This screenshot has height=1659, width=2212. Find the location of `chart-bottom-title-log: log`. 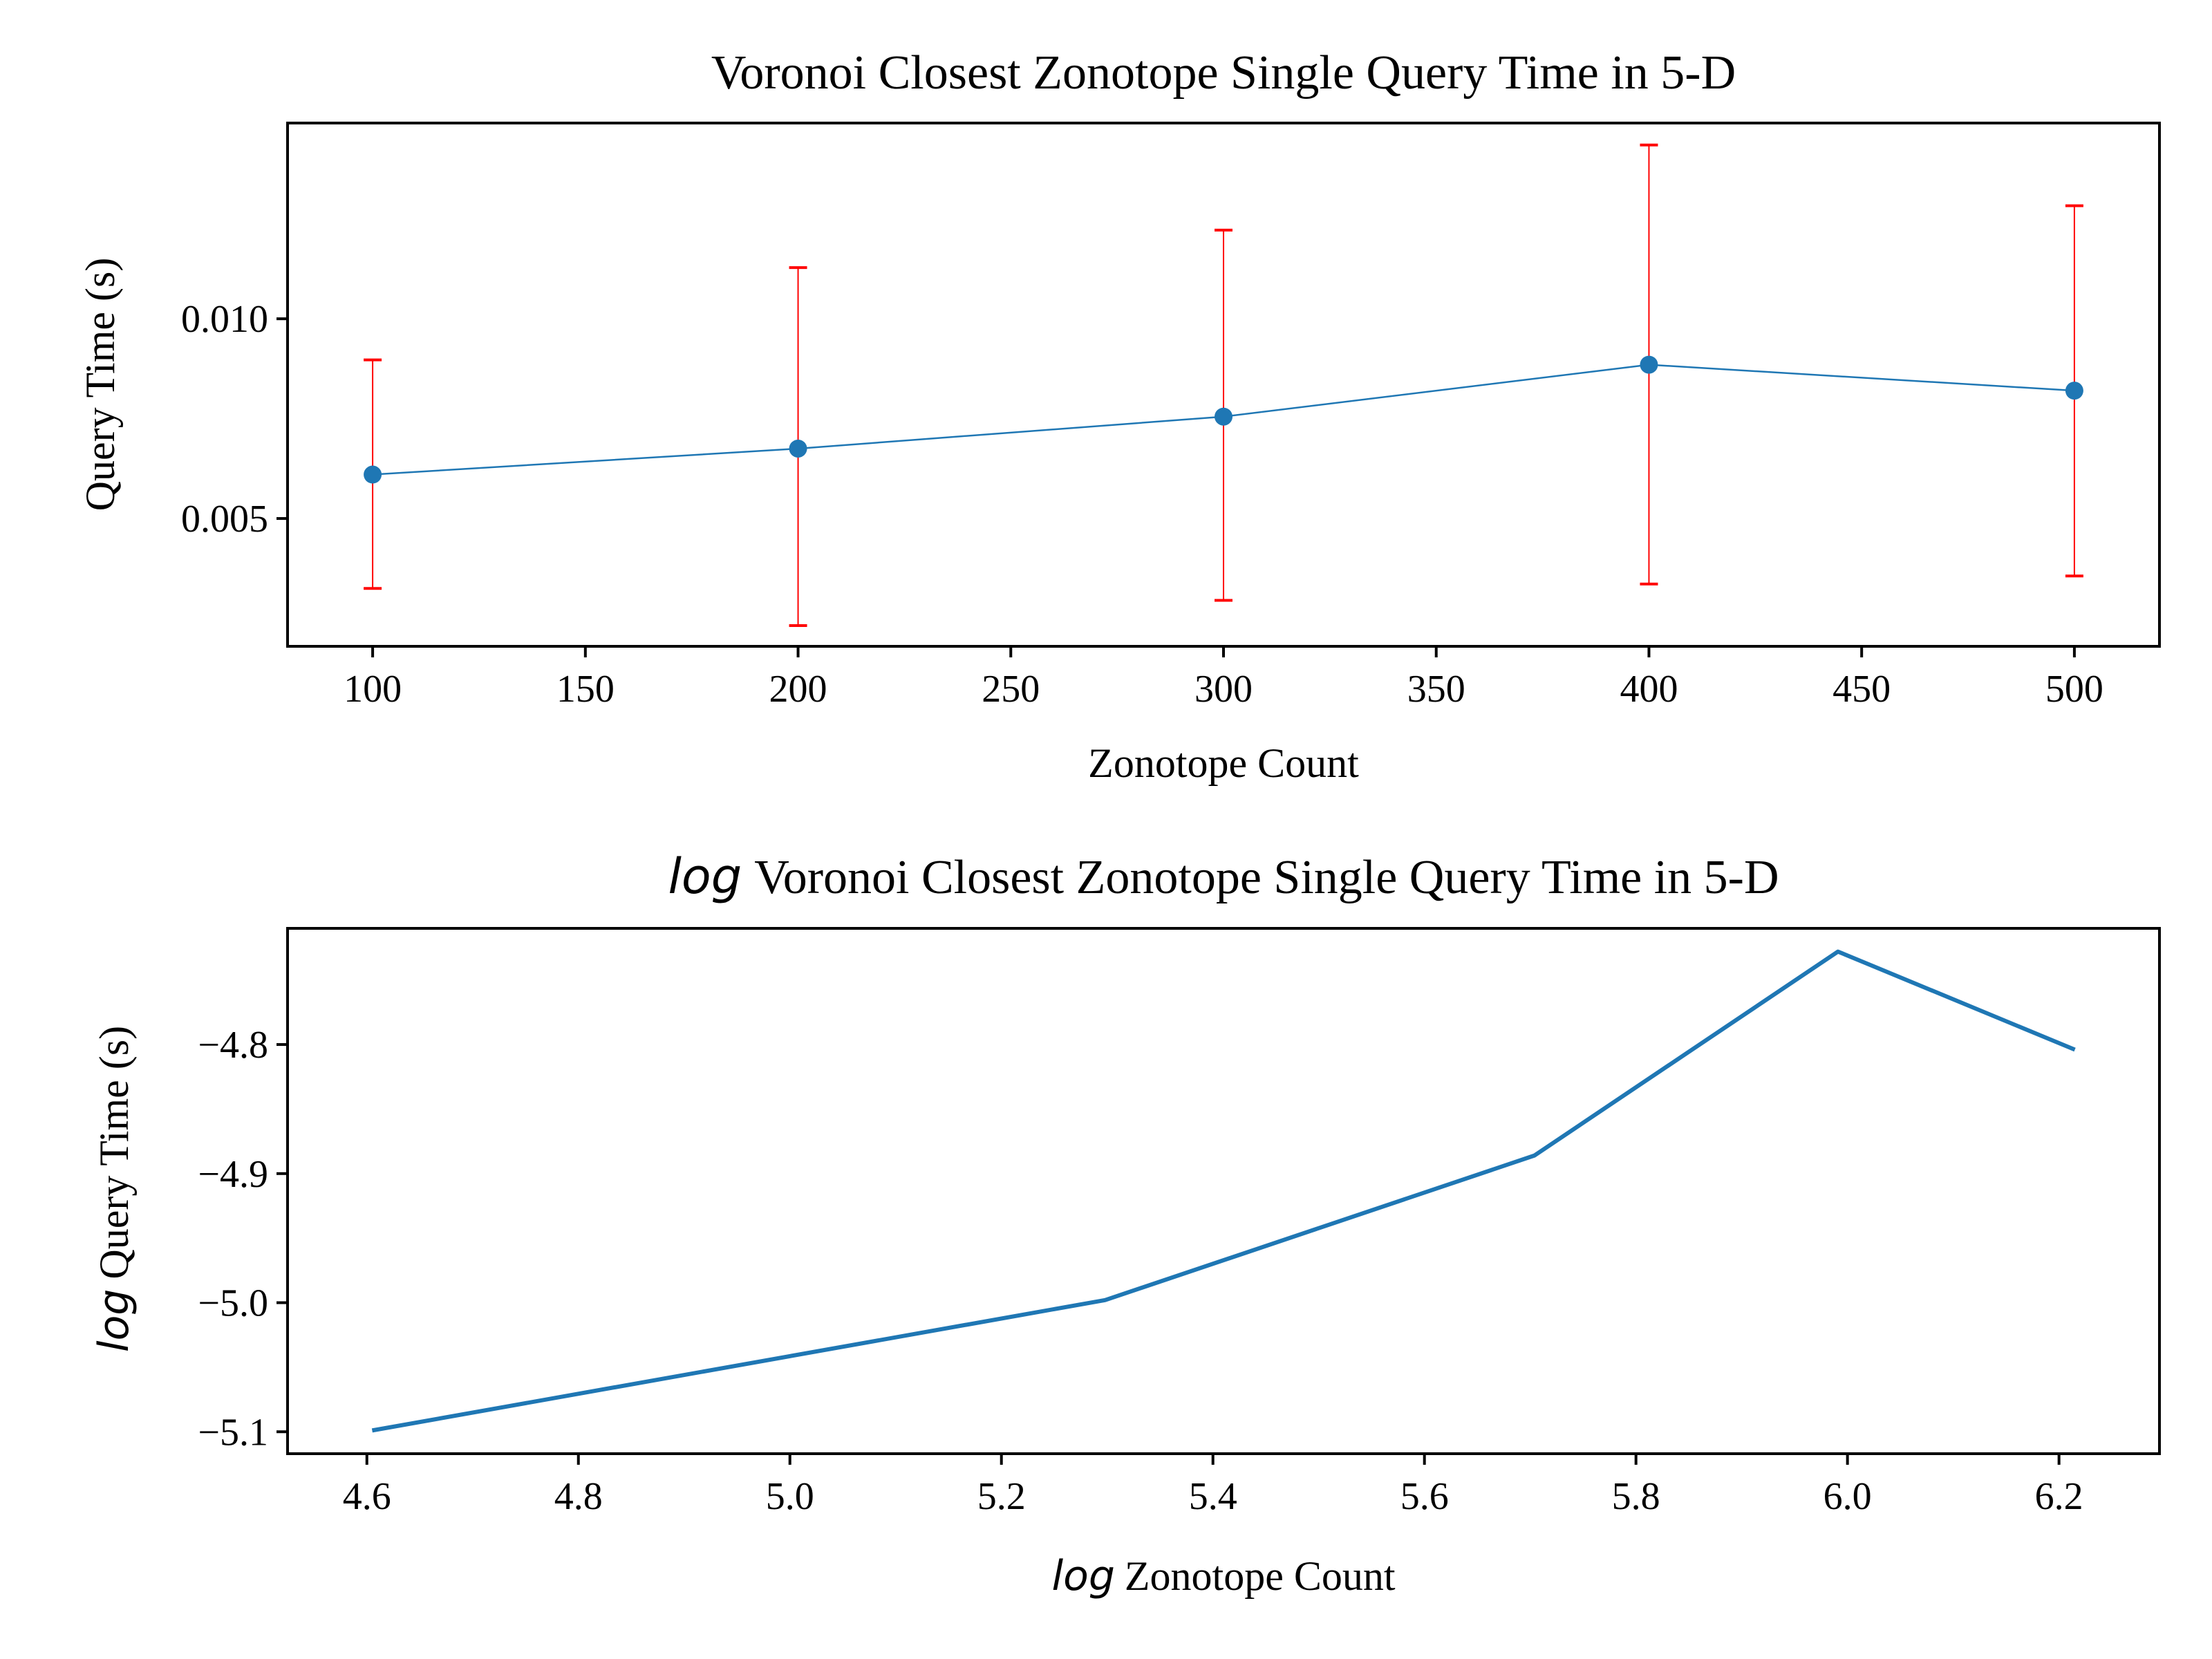

chart-bottom-title-log: log is located at coordinates (705, 876).